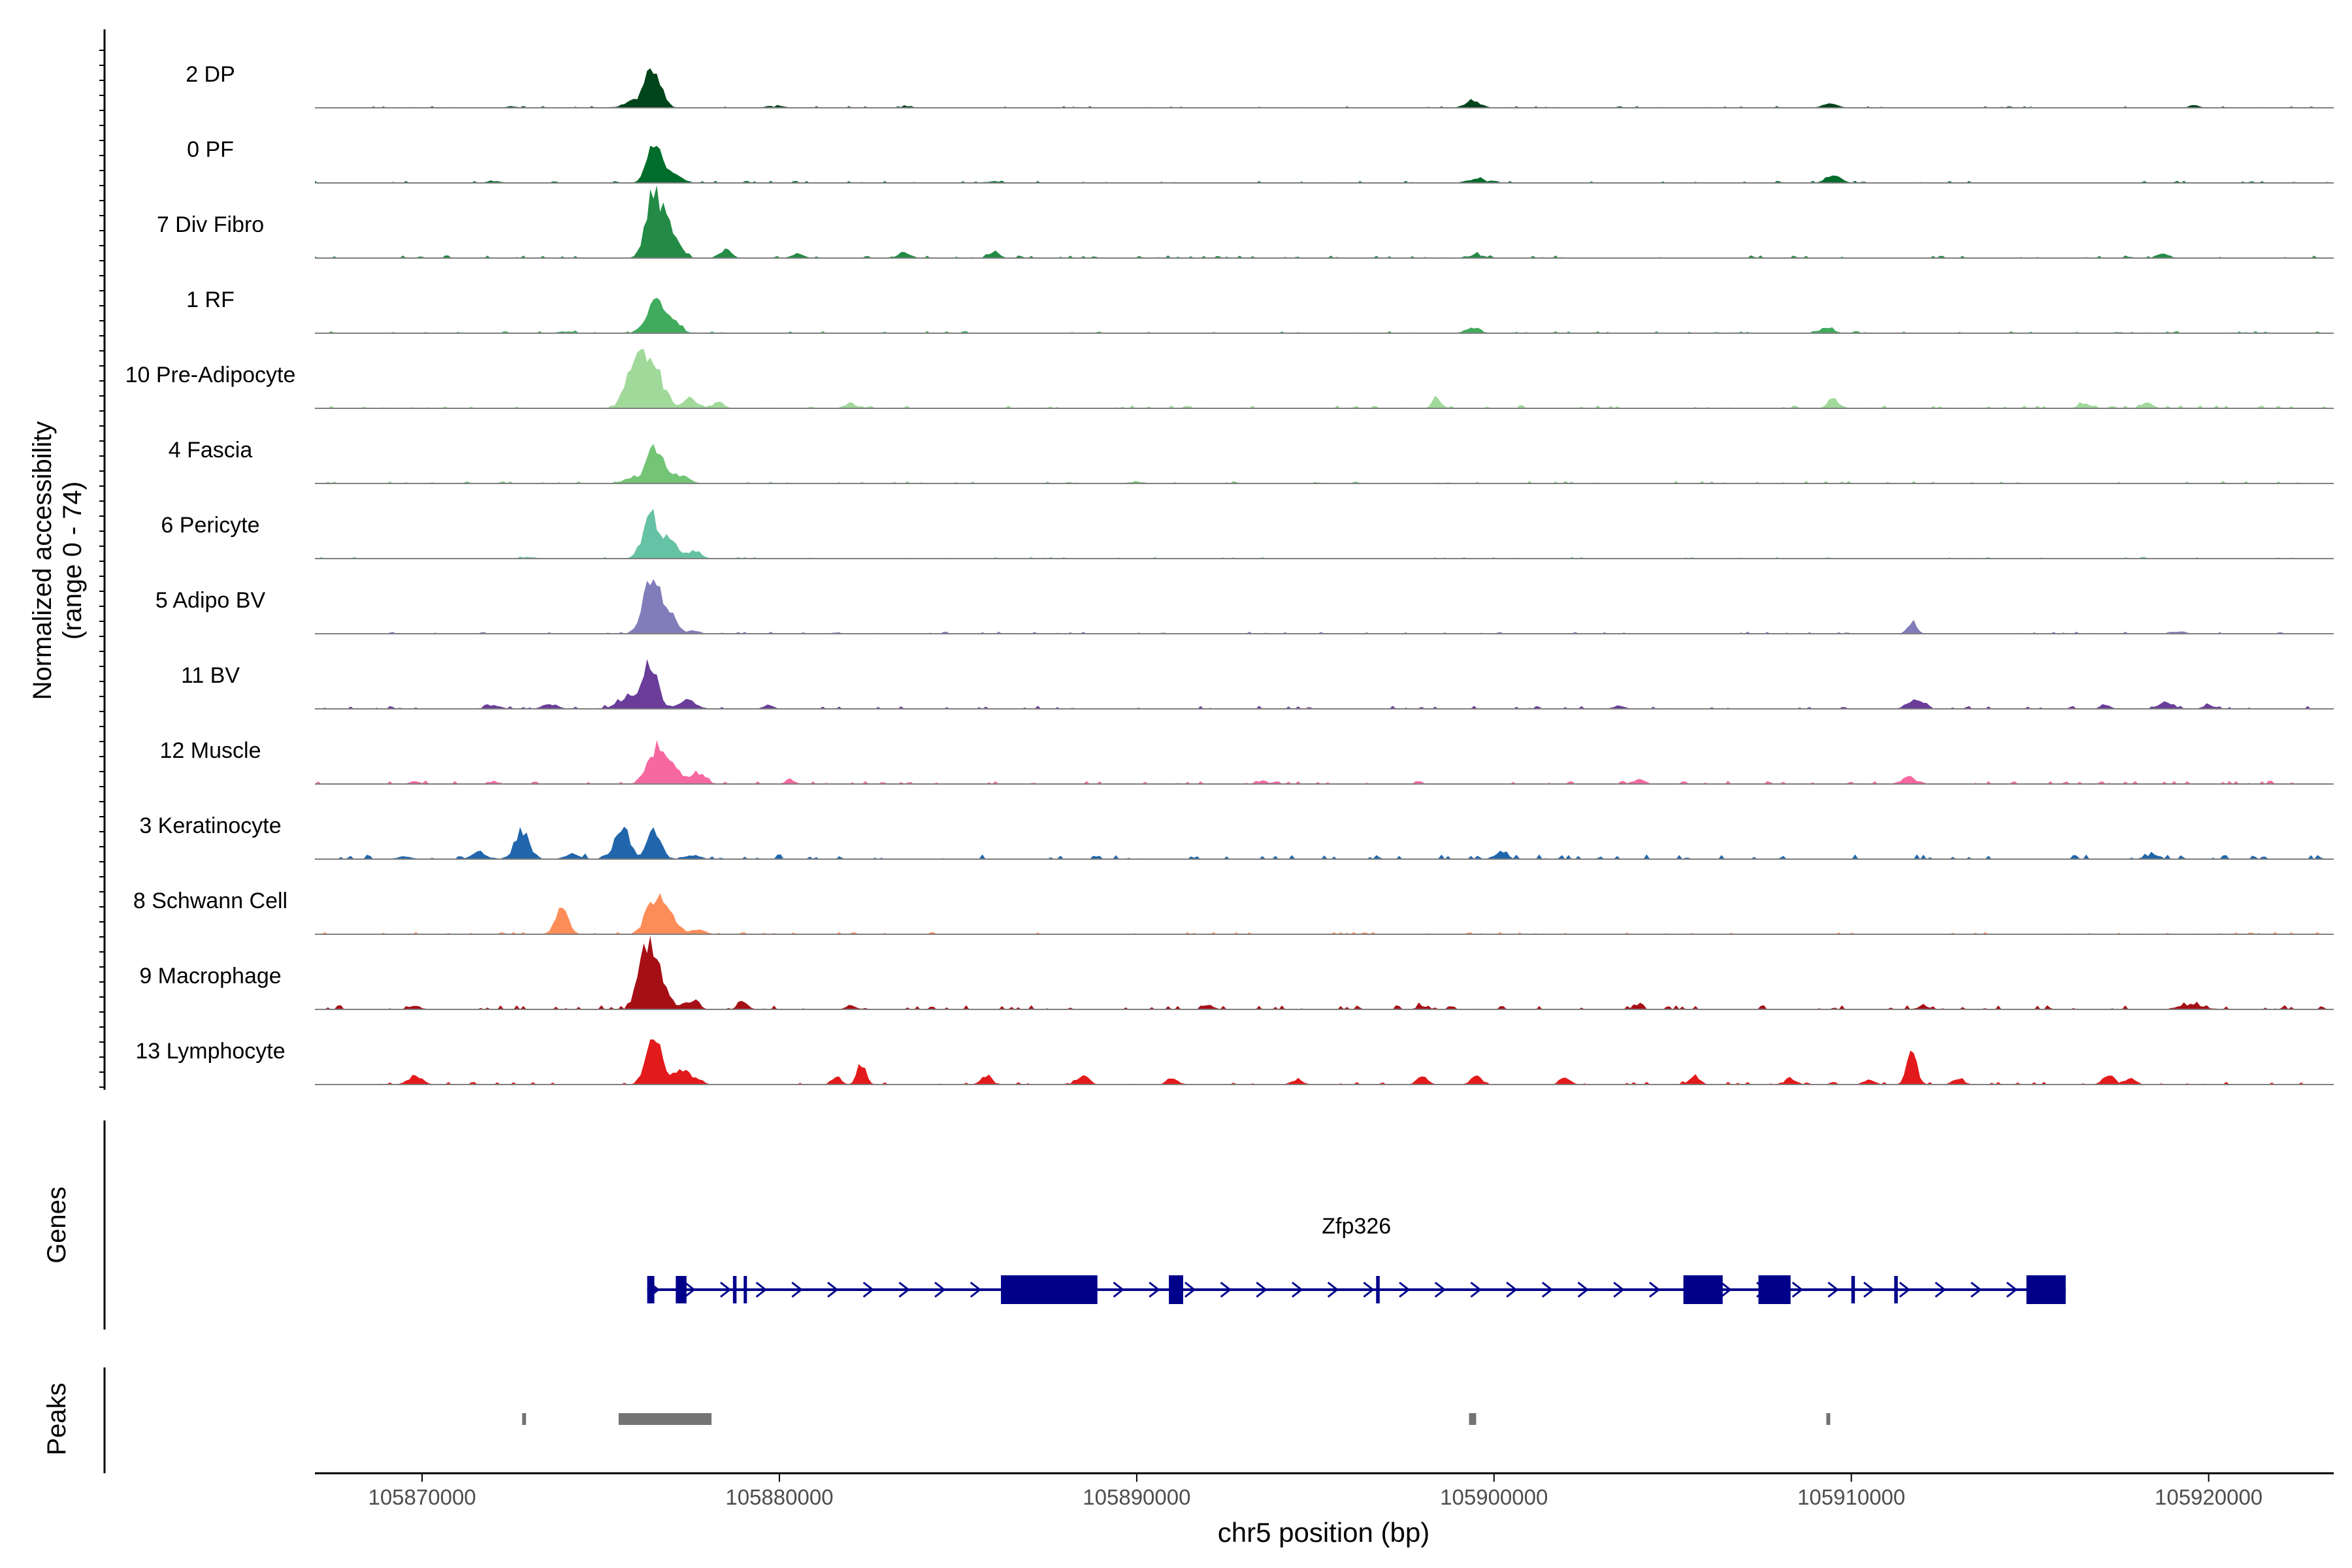  What do you see at coordinates (210, 750) in the screenshot?
I see `track-label: 12 Muscle` at bounding box center [210, 750].